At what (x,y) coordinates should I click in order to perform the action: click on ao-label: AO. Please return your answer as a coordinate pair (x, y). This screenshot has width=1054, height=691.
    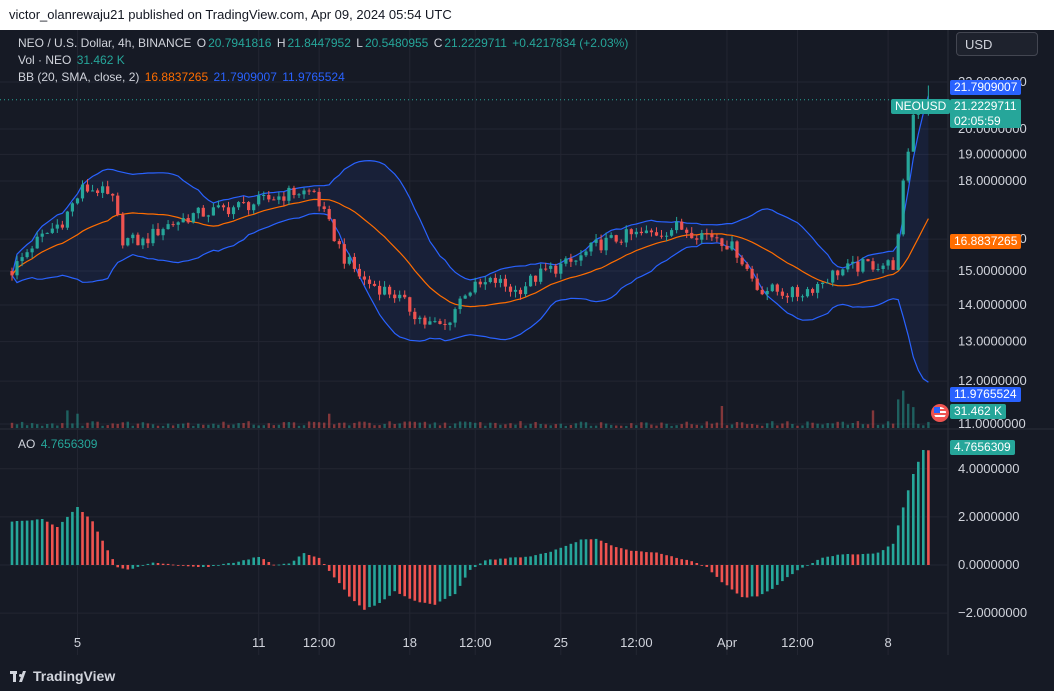
    Looking at the image, I should click on (27, 444).